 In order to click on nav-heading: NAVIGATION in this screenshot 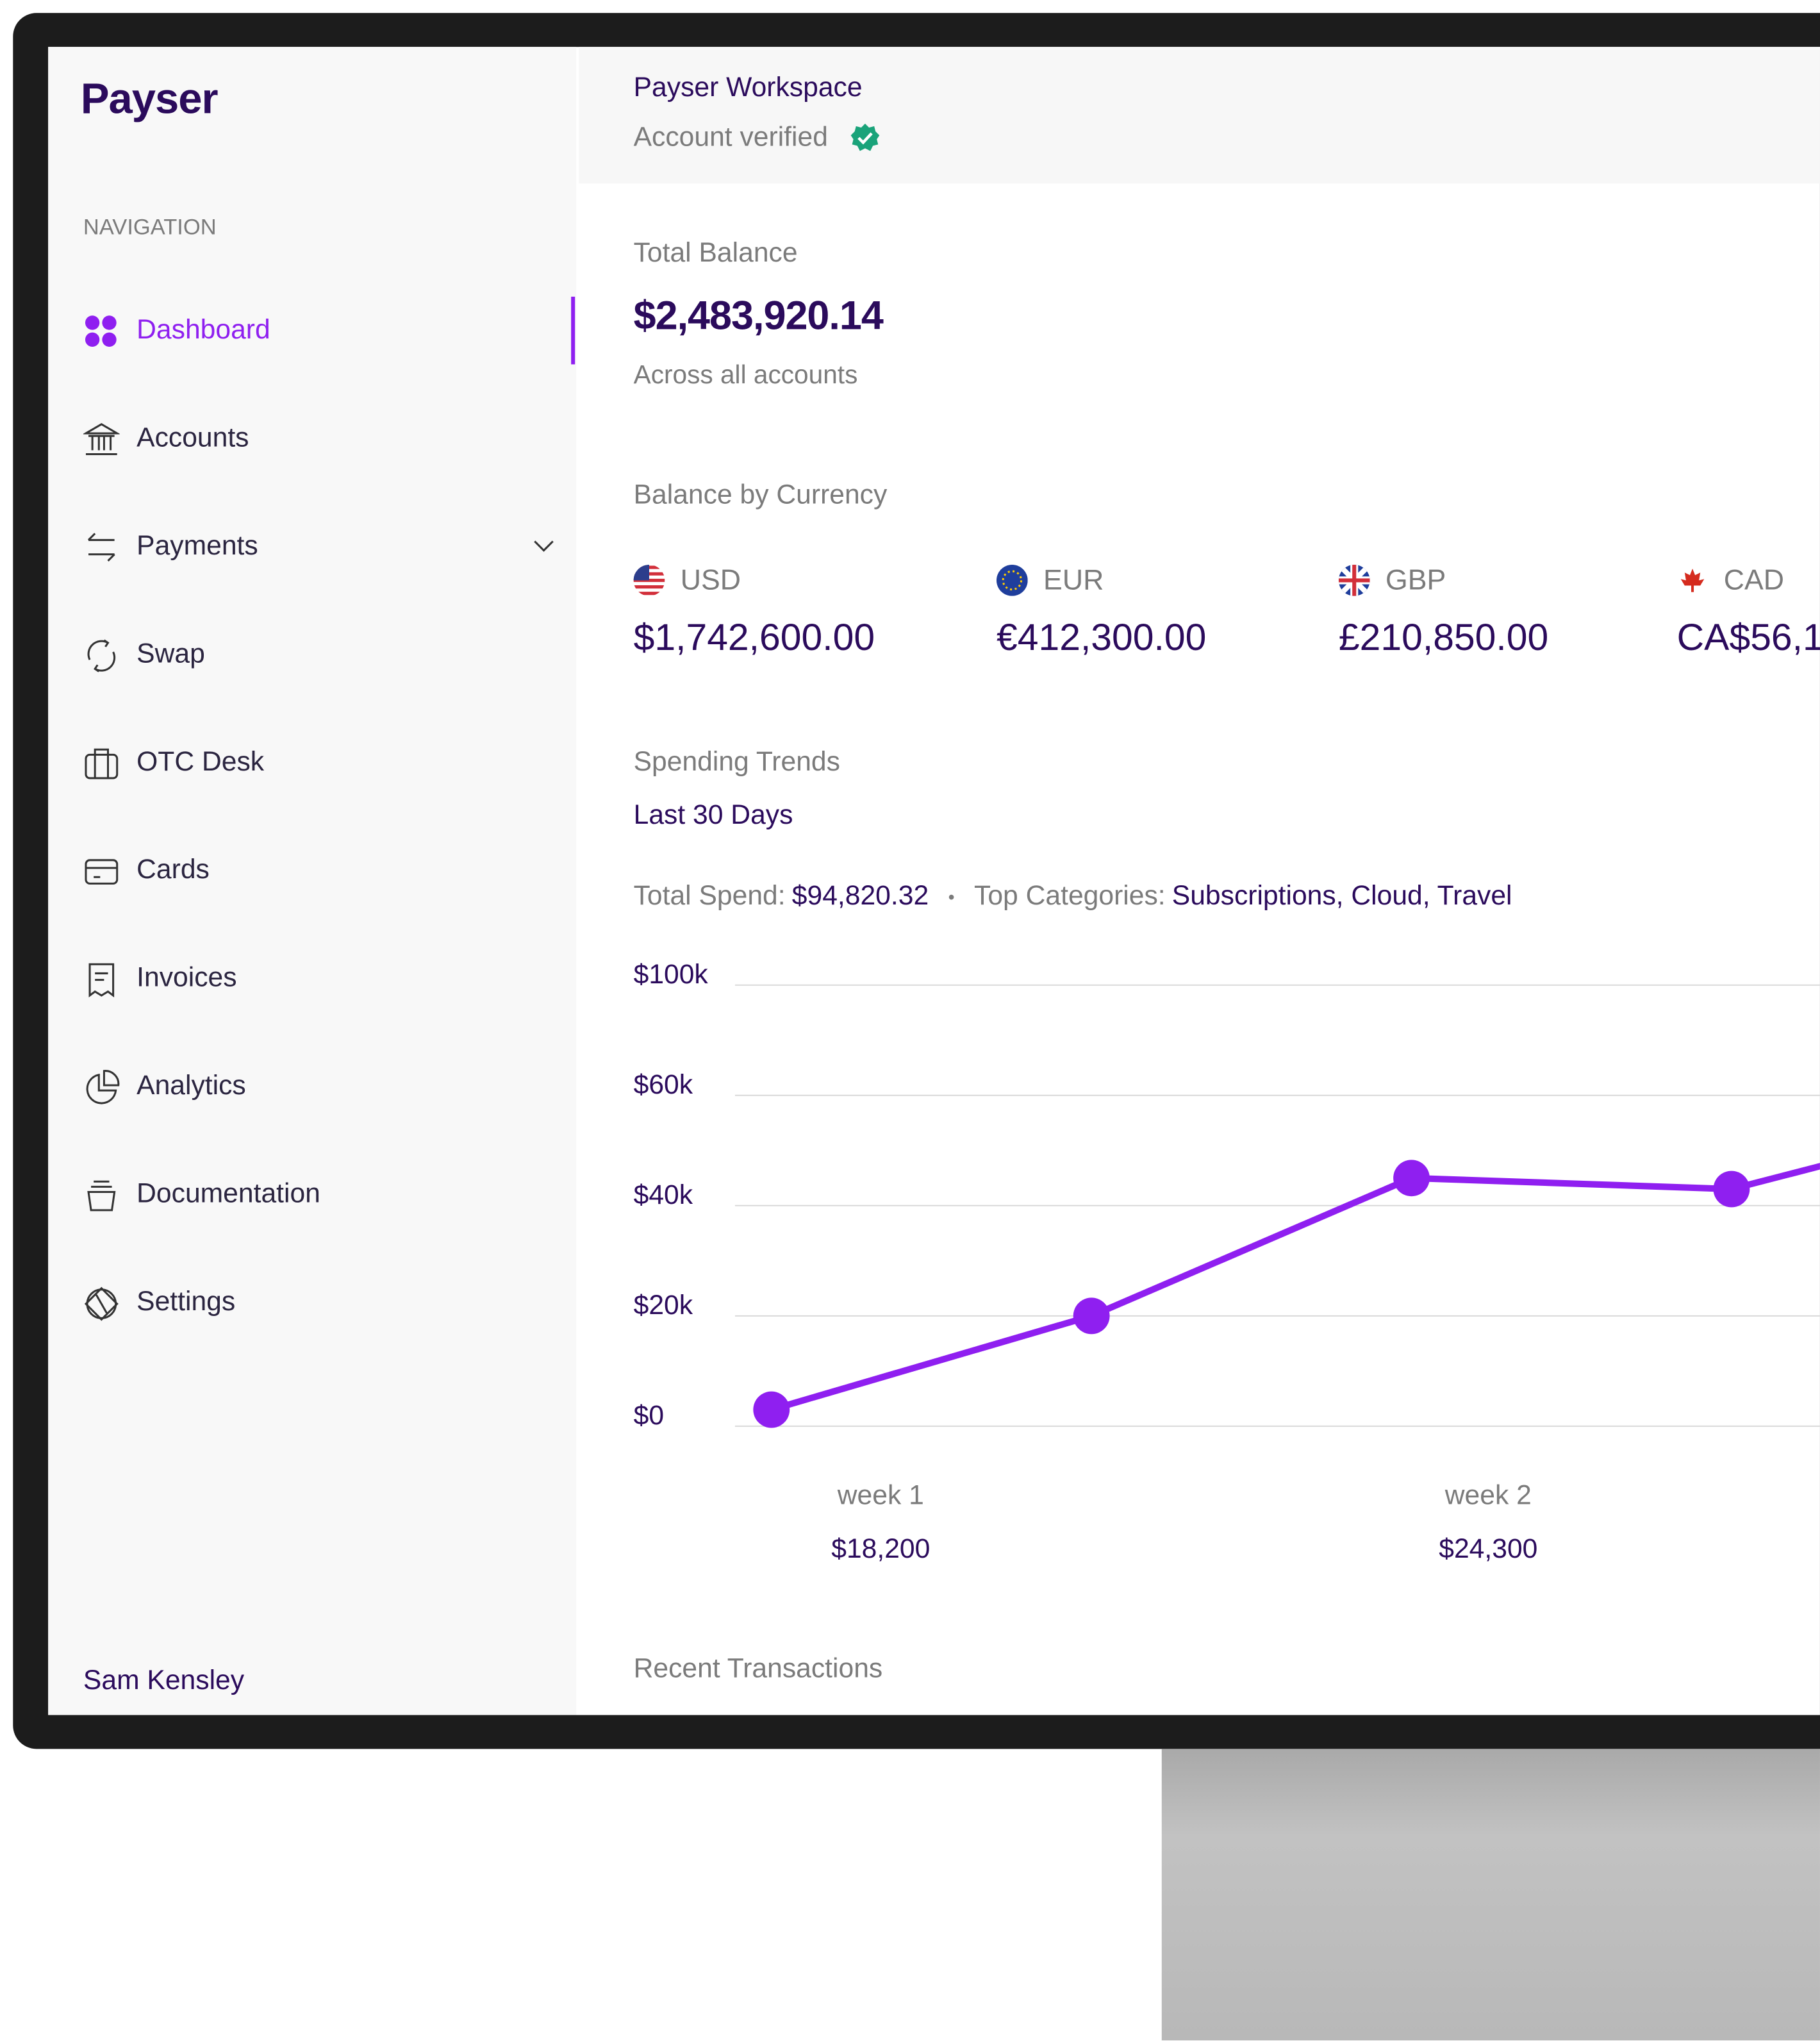, I will do `click(150, 227)`.